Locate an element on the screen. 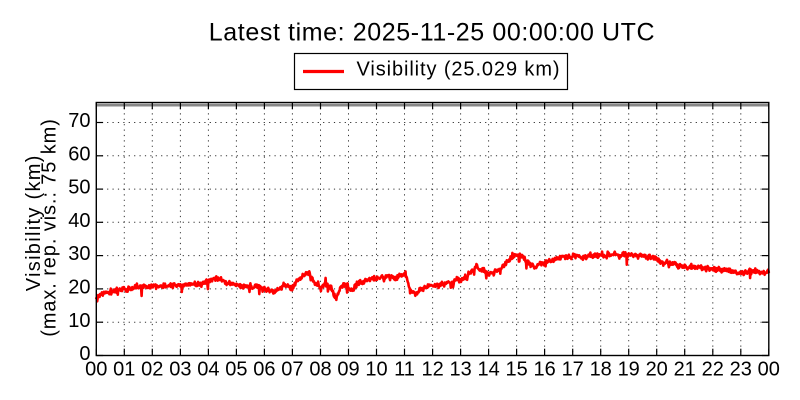 The image size is (800, 400). svg-text: 0 is located at coordinates (84, 354).